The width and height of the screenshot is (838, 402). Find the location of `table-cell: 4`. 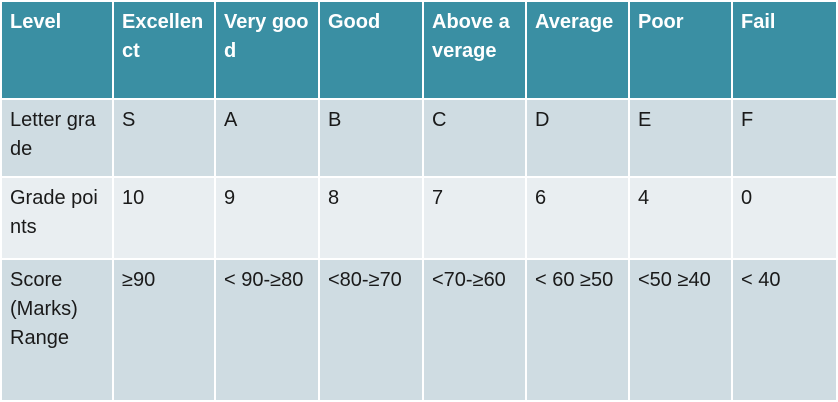

table-cell: 4 is located at coordinates (680, 218).